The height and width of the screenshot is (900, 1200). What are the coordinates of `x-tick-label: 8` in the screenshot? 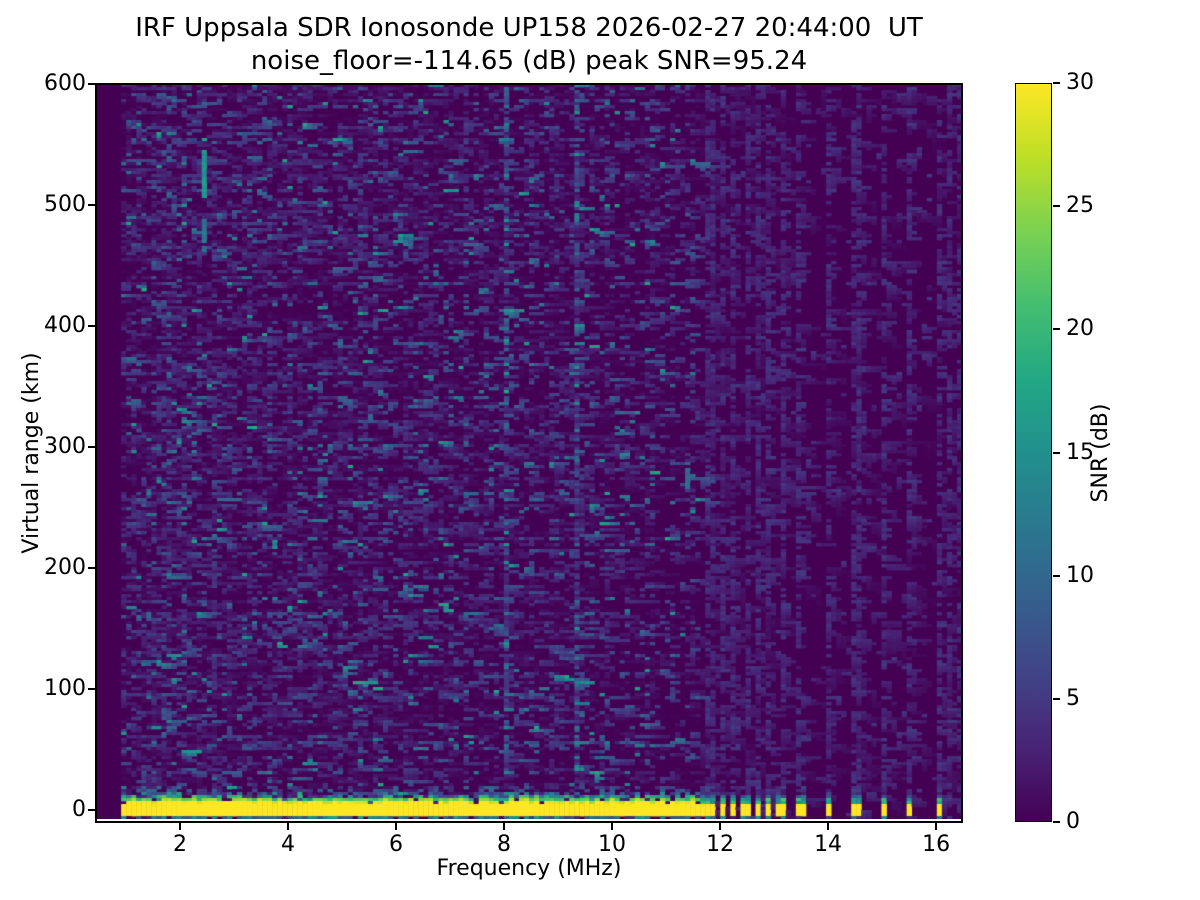 It's located at (504, 844).